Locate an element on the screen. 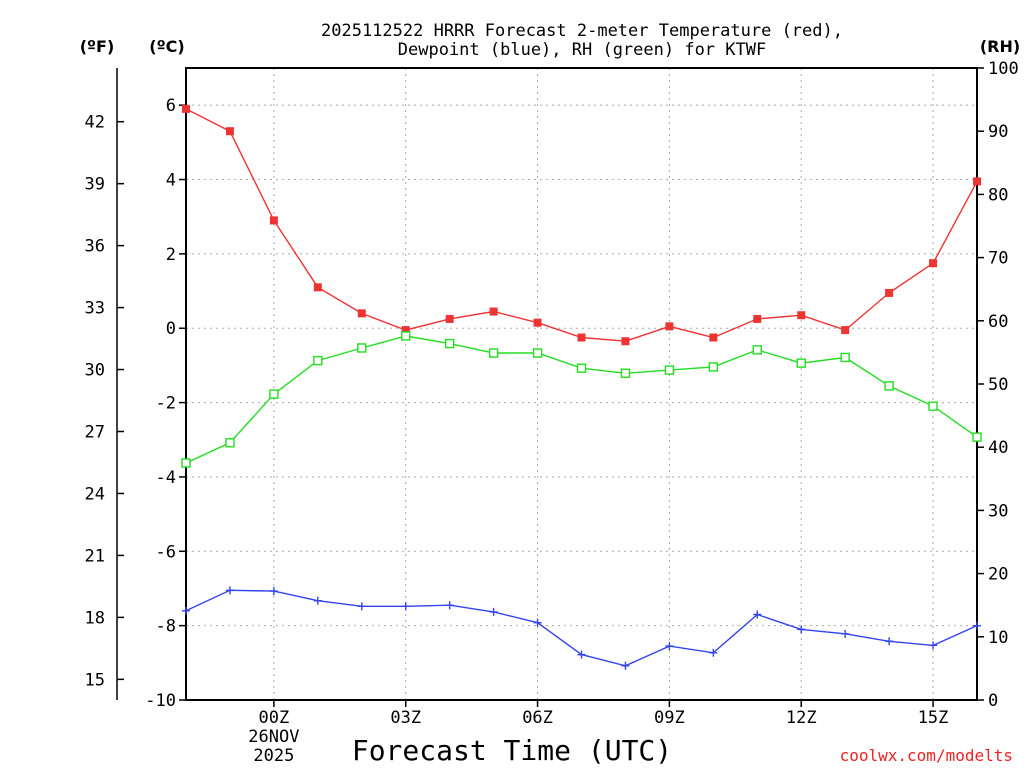 The image size is (1024, 768). rh-tick-label: 70 is located at coordinates (998, 259).